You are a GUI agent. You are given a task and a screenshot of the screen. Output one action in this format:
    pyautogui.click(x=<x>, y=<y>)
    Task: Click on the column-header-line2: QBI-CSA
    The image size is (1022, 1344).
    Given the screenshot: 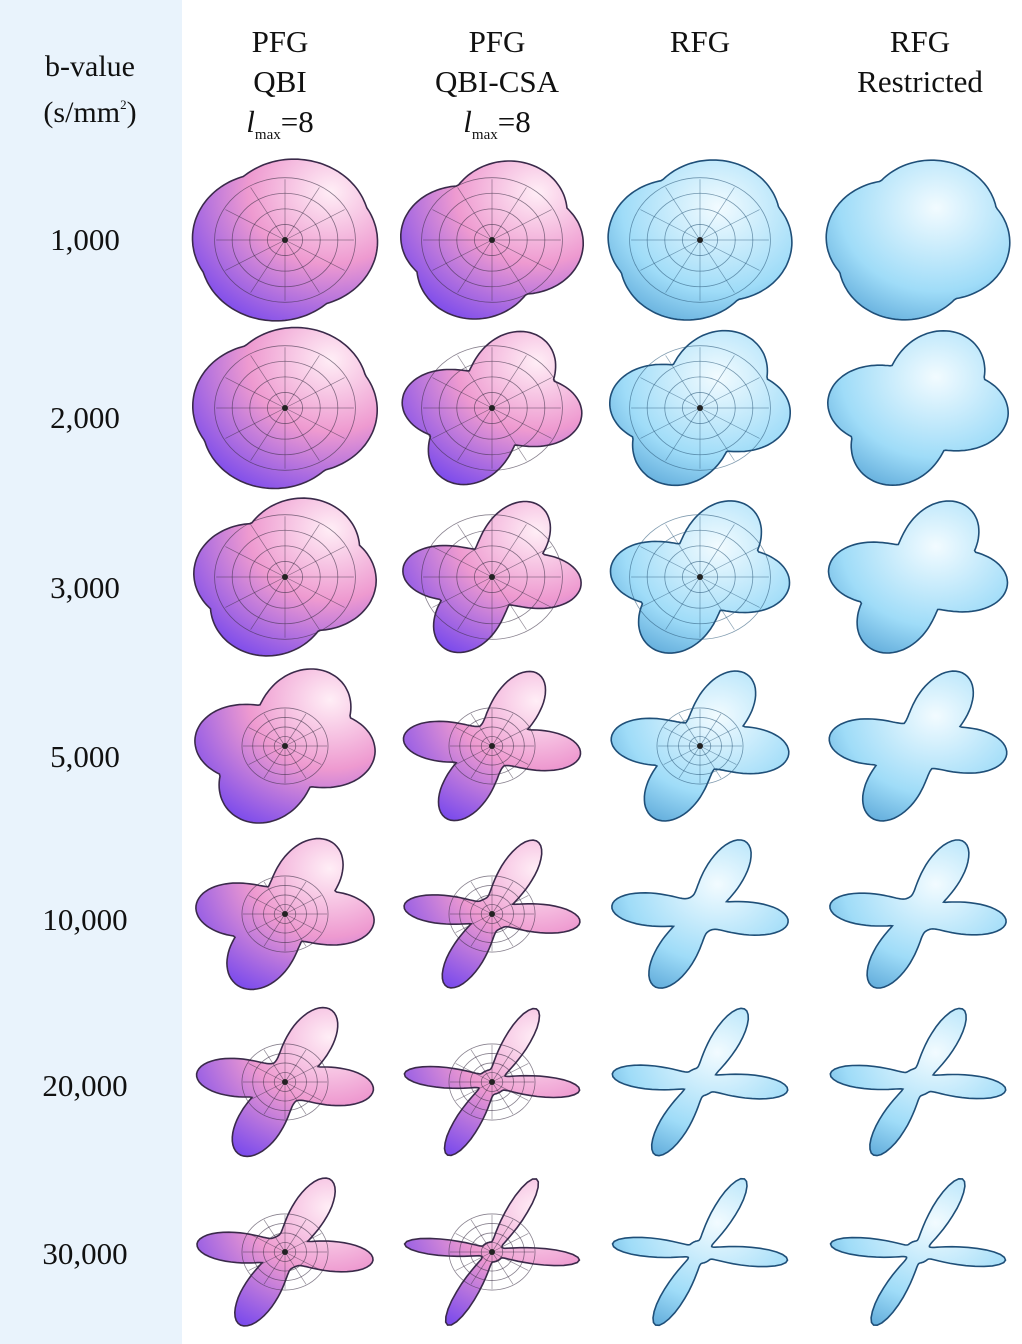 What is the action you would take?
    pyautogui.click(x=496, y=81)
    